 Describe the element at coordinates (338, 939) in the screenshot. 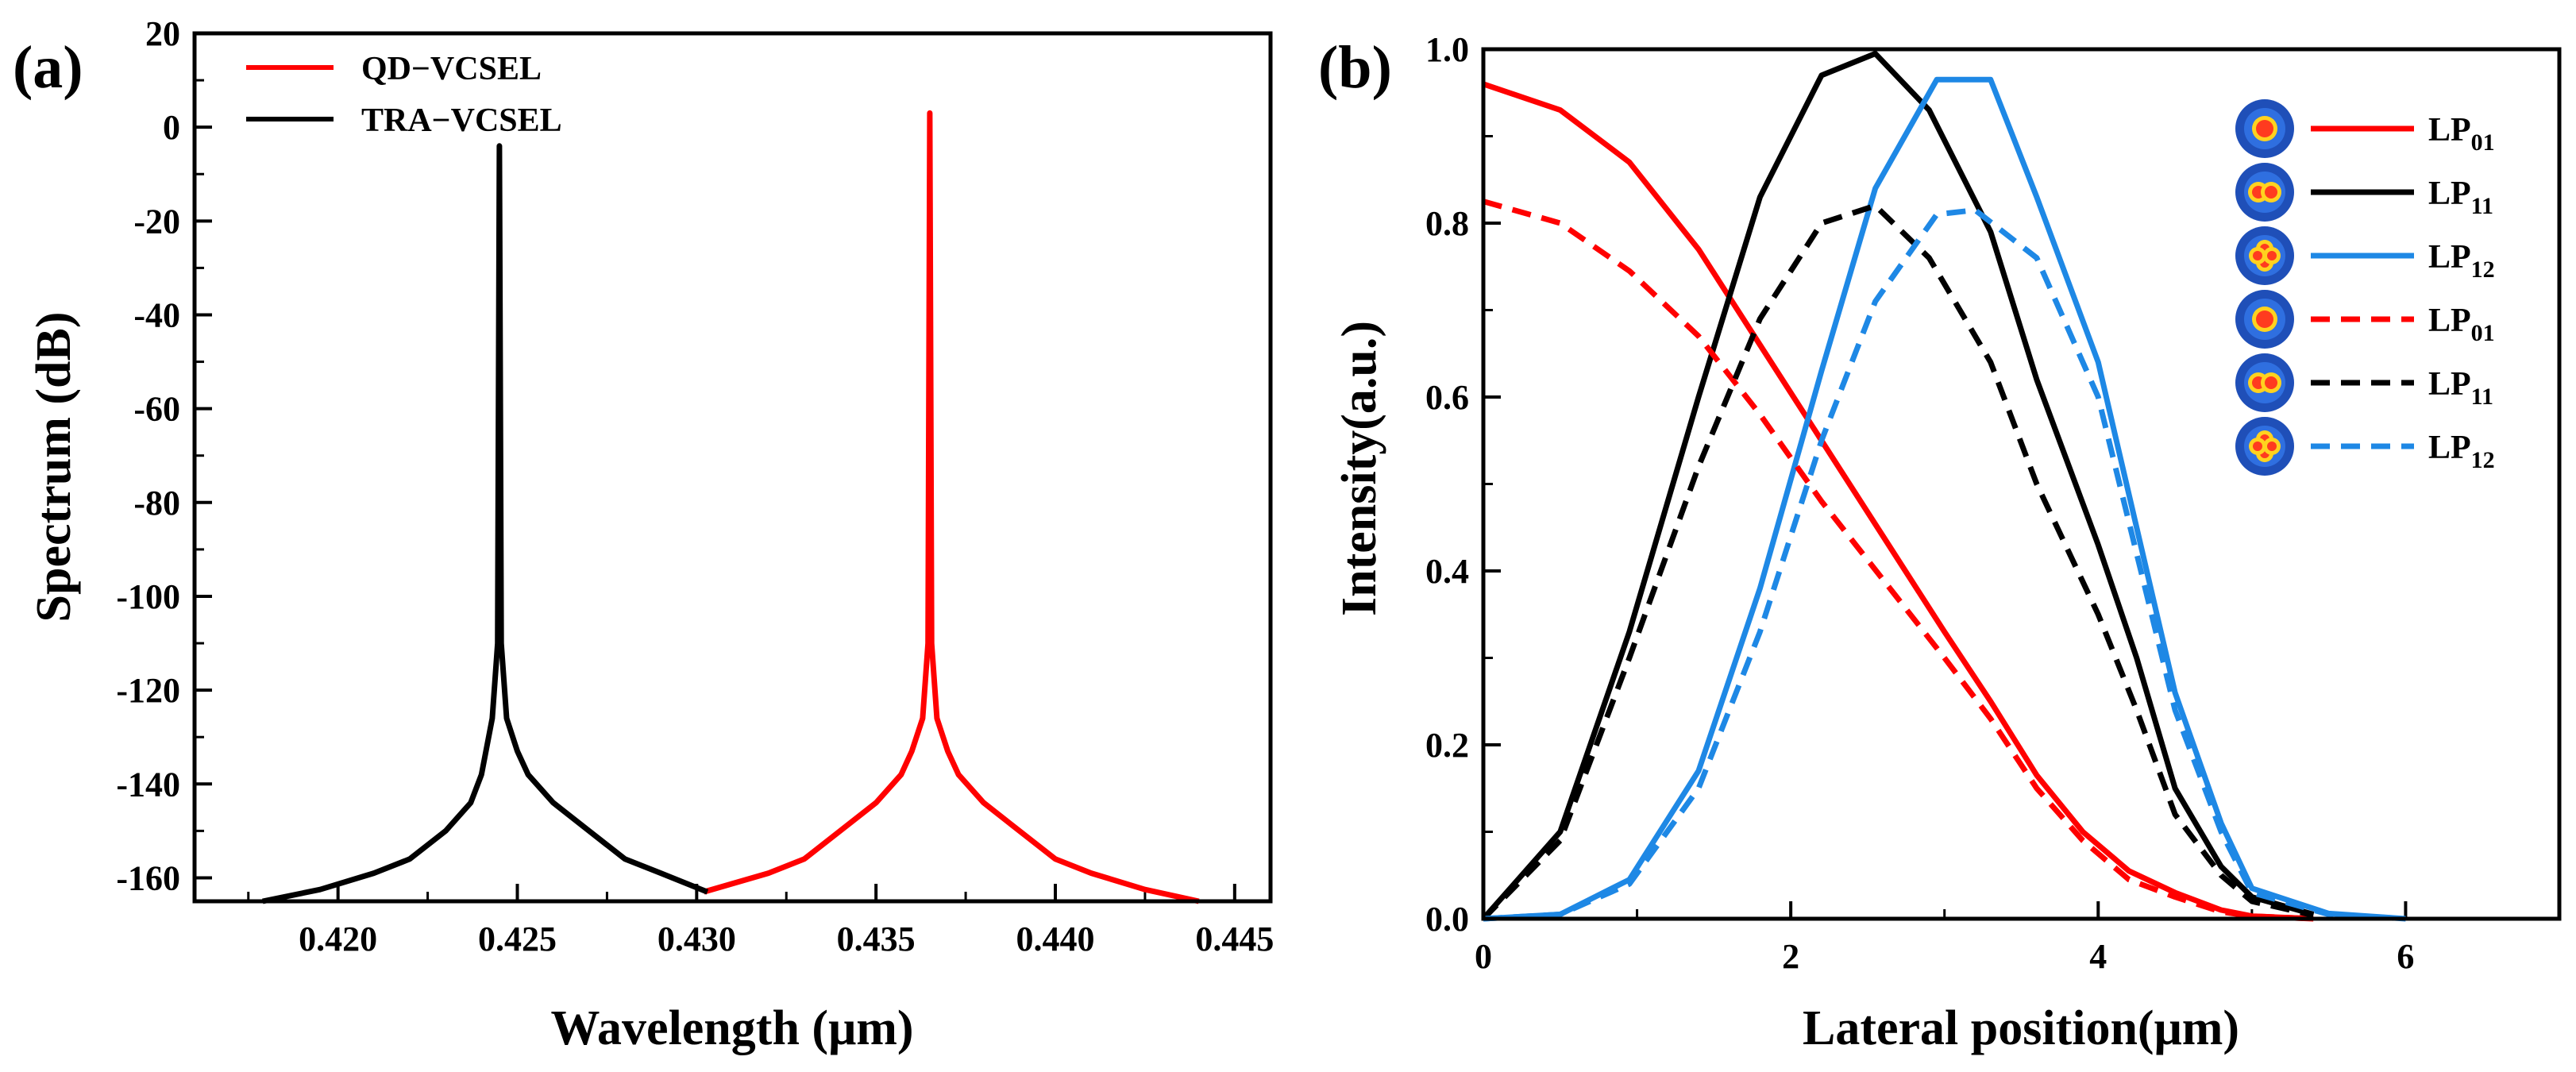

I see `x-tick-label: 0.420` at that location.